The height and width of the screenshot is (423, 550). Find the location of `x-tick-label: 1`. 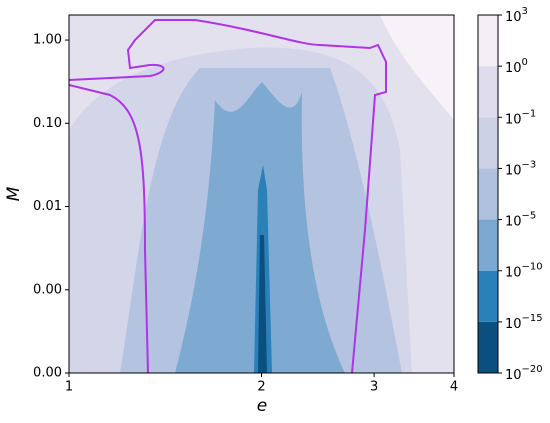

x-tick-label: 1 is located at coordinates (69, 387).